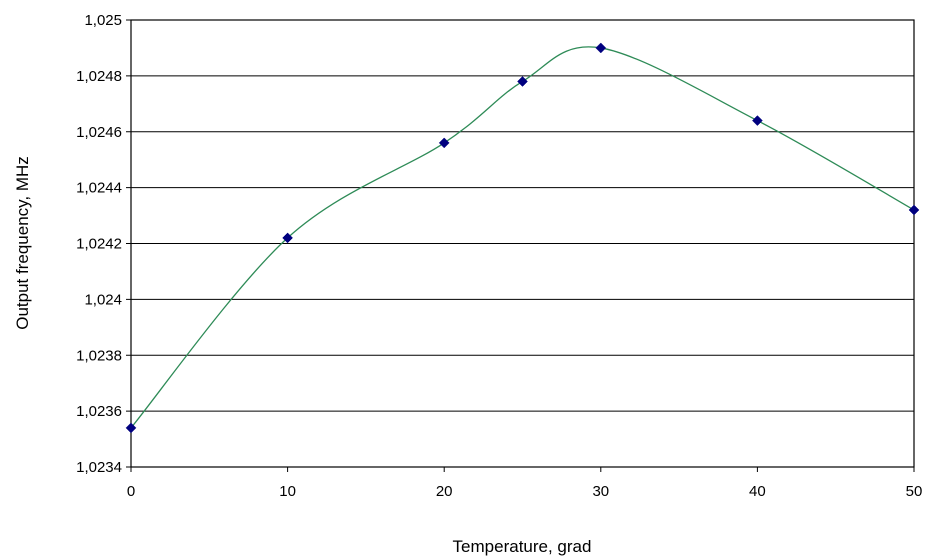  I want to click on y-tick-label: 1,0236, so click(99, 411).